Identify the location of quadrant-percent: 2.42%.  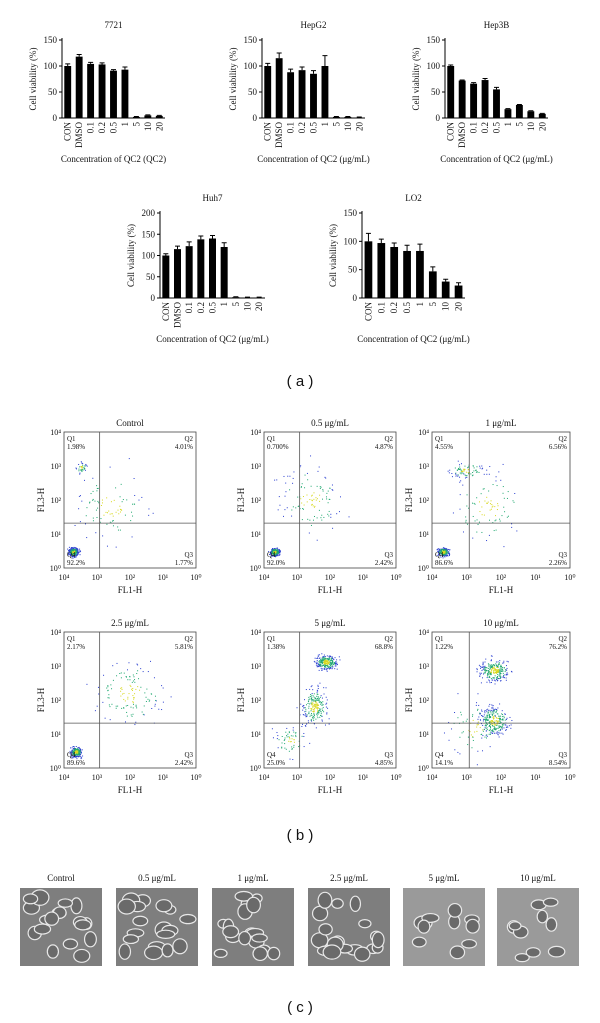
(184, 763).